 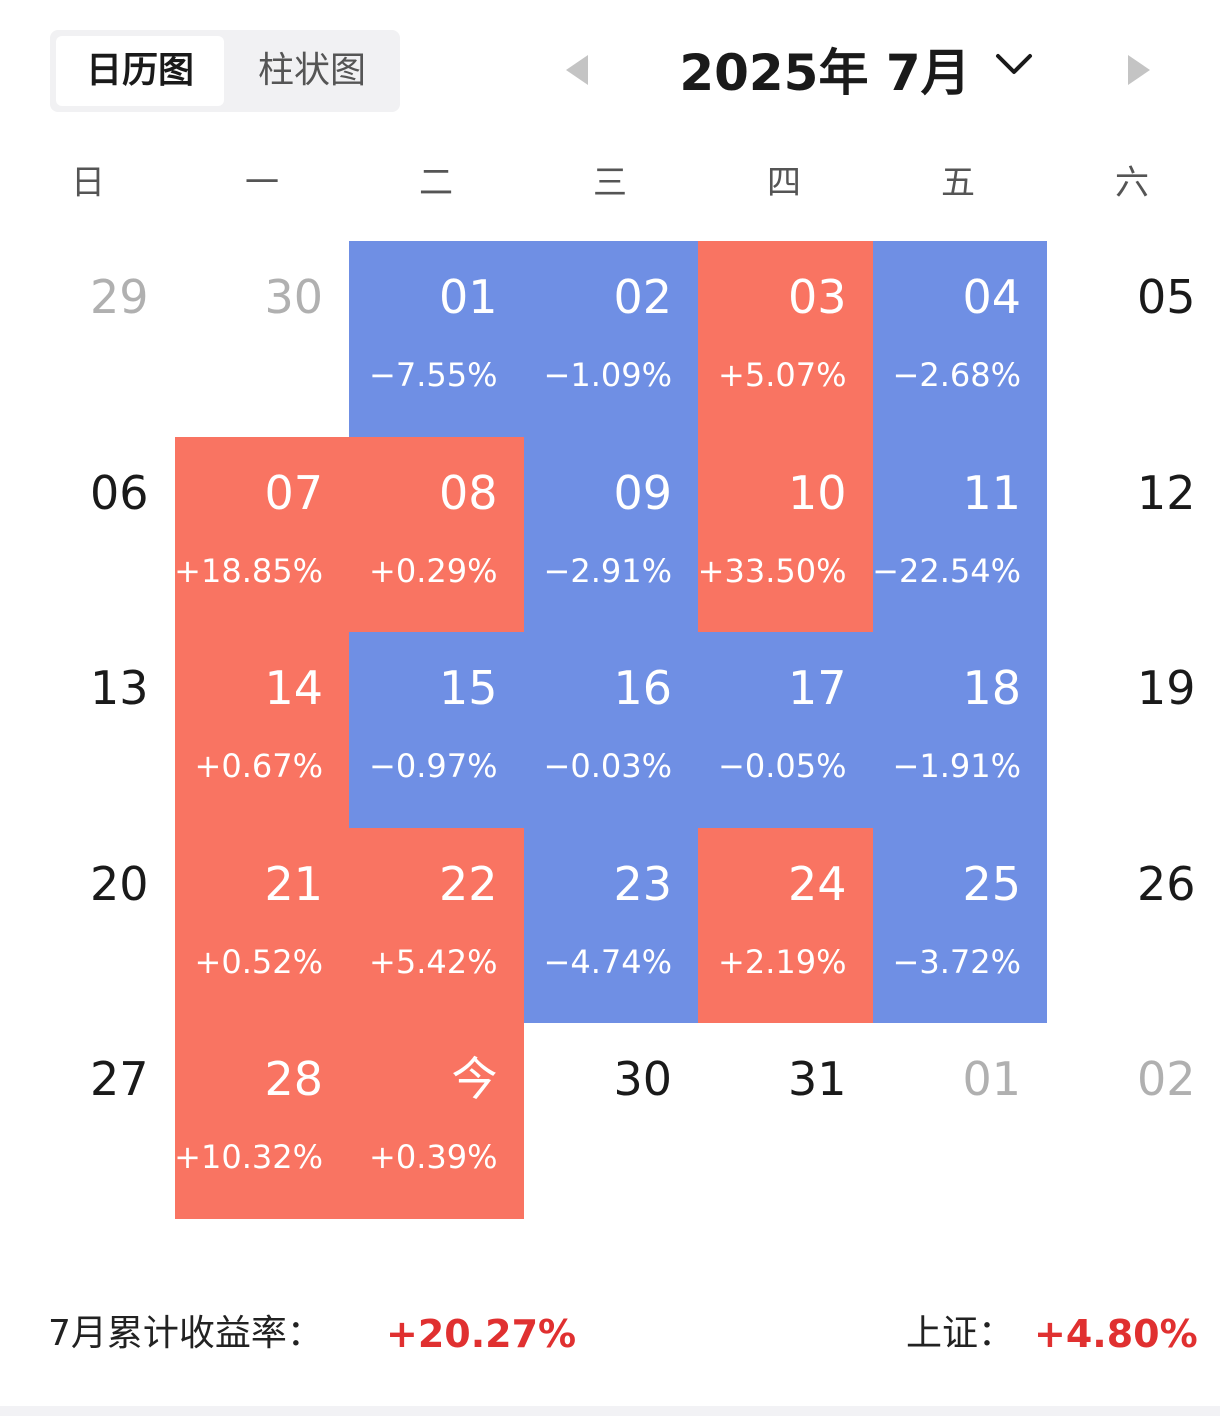 I want to click on day-return-percent: −2.68%, so click(x=956, y=375).